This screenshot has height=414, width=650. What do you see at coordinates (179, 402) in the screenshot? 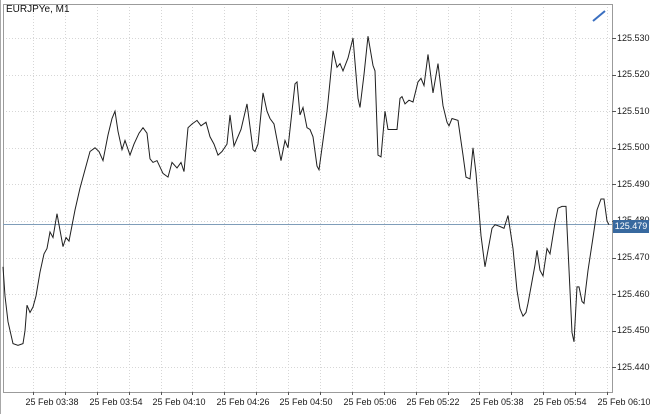
I see `time-axis-label: 25 Feb 04:10` at bounding box center [179, 402].